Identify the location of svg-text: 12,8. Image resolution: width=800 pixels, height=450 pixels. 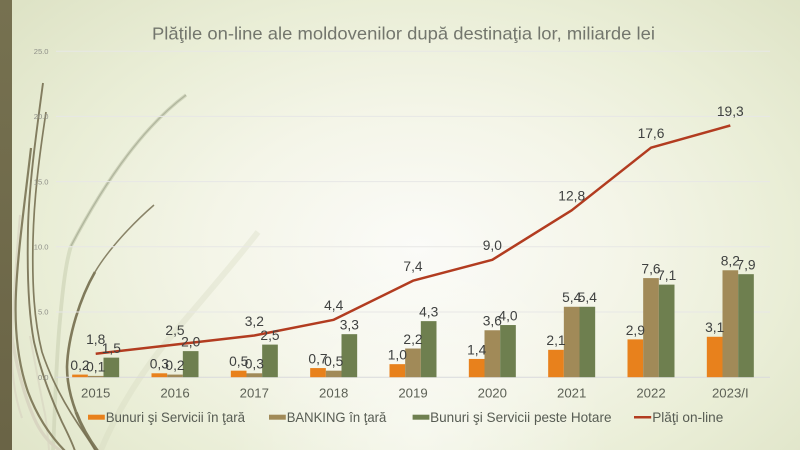
(571, 196).